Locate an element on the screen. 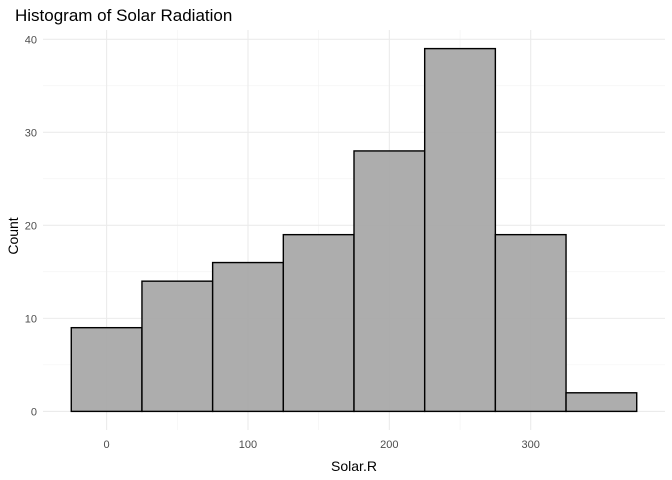 The height and width of the screenshot is (480, 672). y-tick-label: 30 is located at coordinates (31, 133).